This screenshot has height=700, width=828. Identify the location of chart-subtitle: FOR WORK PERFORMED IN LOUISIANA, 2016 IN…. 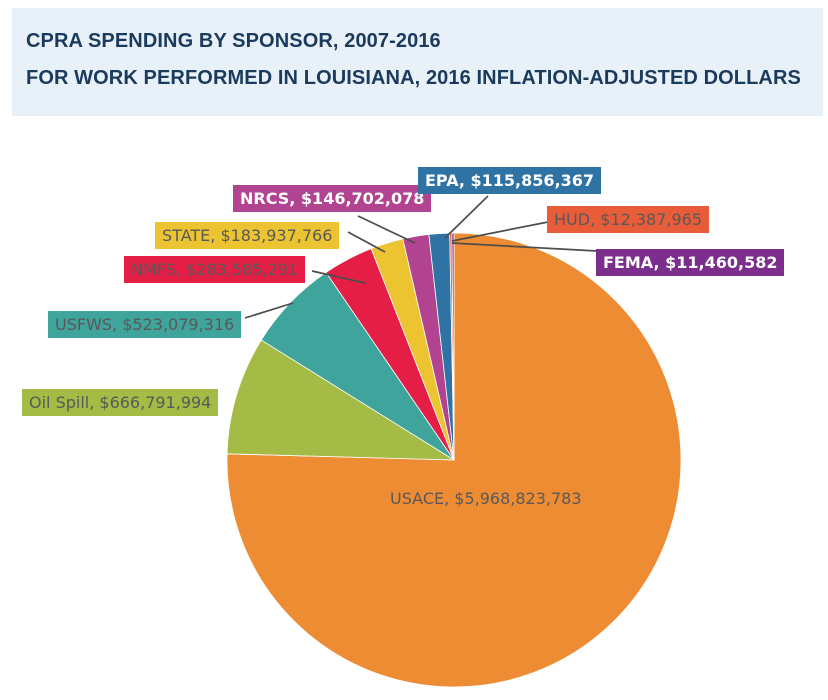
(413, 78).